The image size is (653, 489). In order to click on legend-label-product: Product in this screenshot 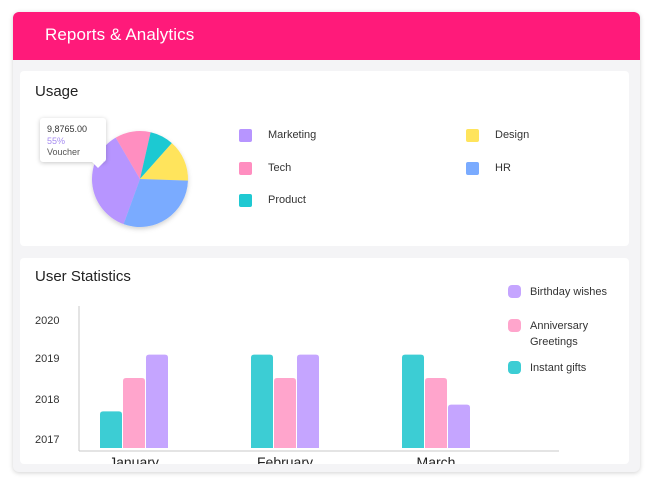, I will do `click(287, 200)`.